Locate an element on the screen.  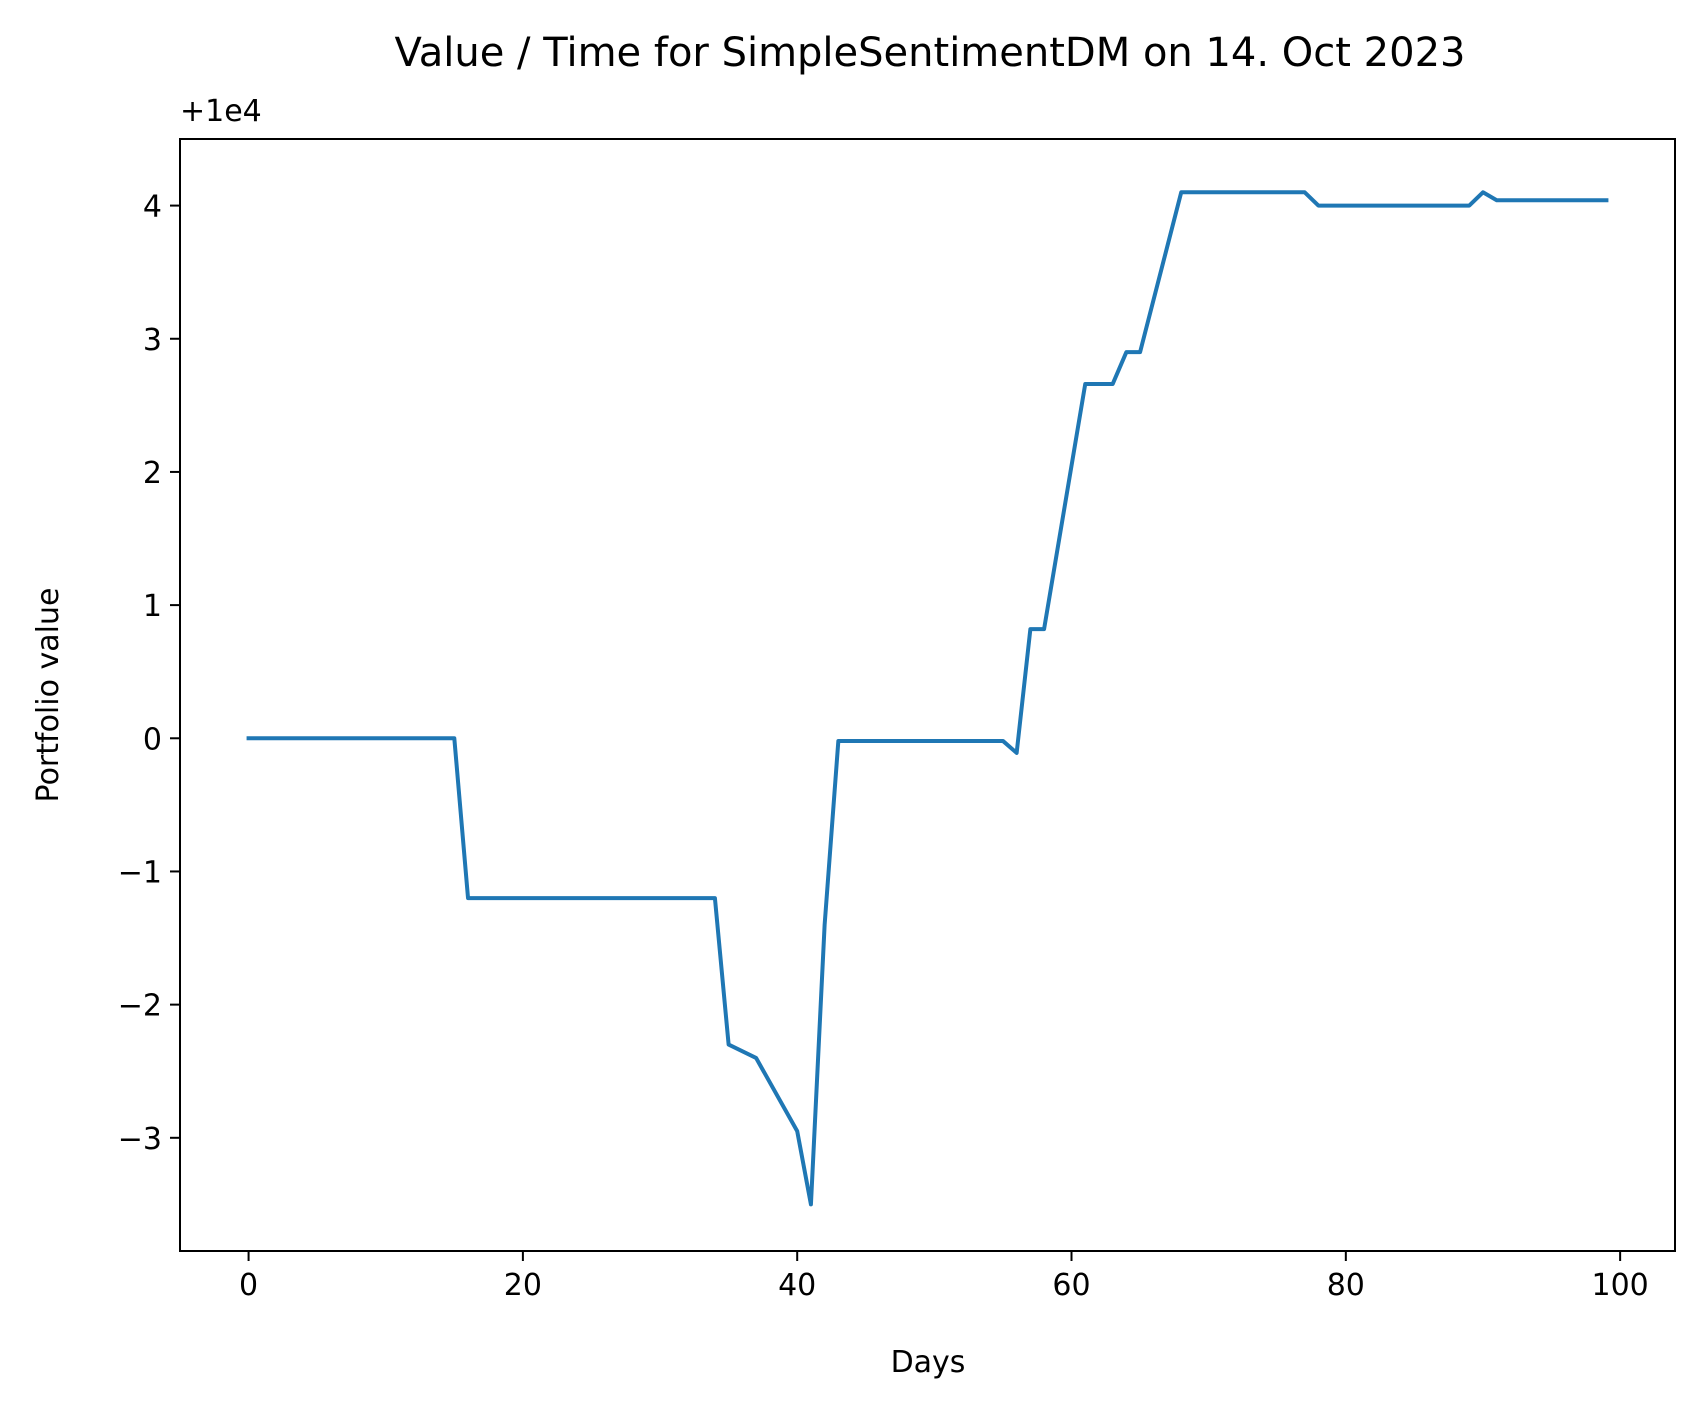
x-axis-label: Days is located at coordinates (928, 1362).